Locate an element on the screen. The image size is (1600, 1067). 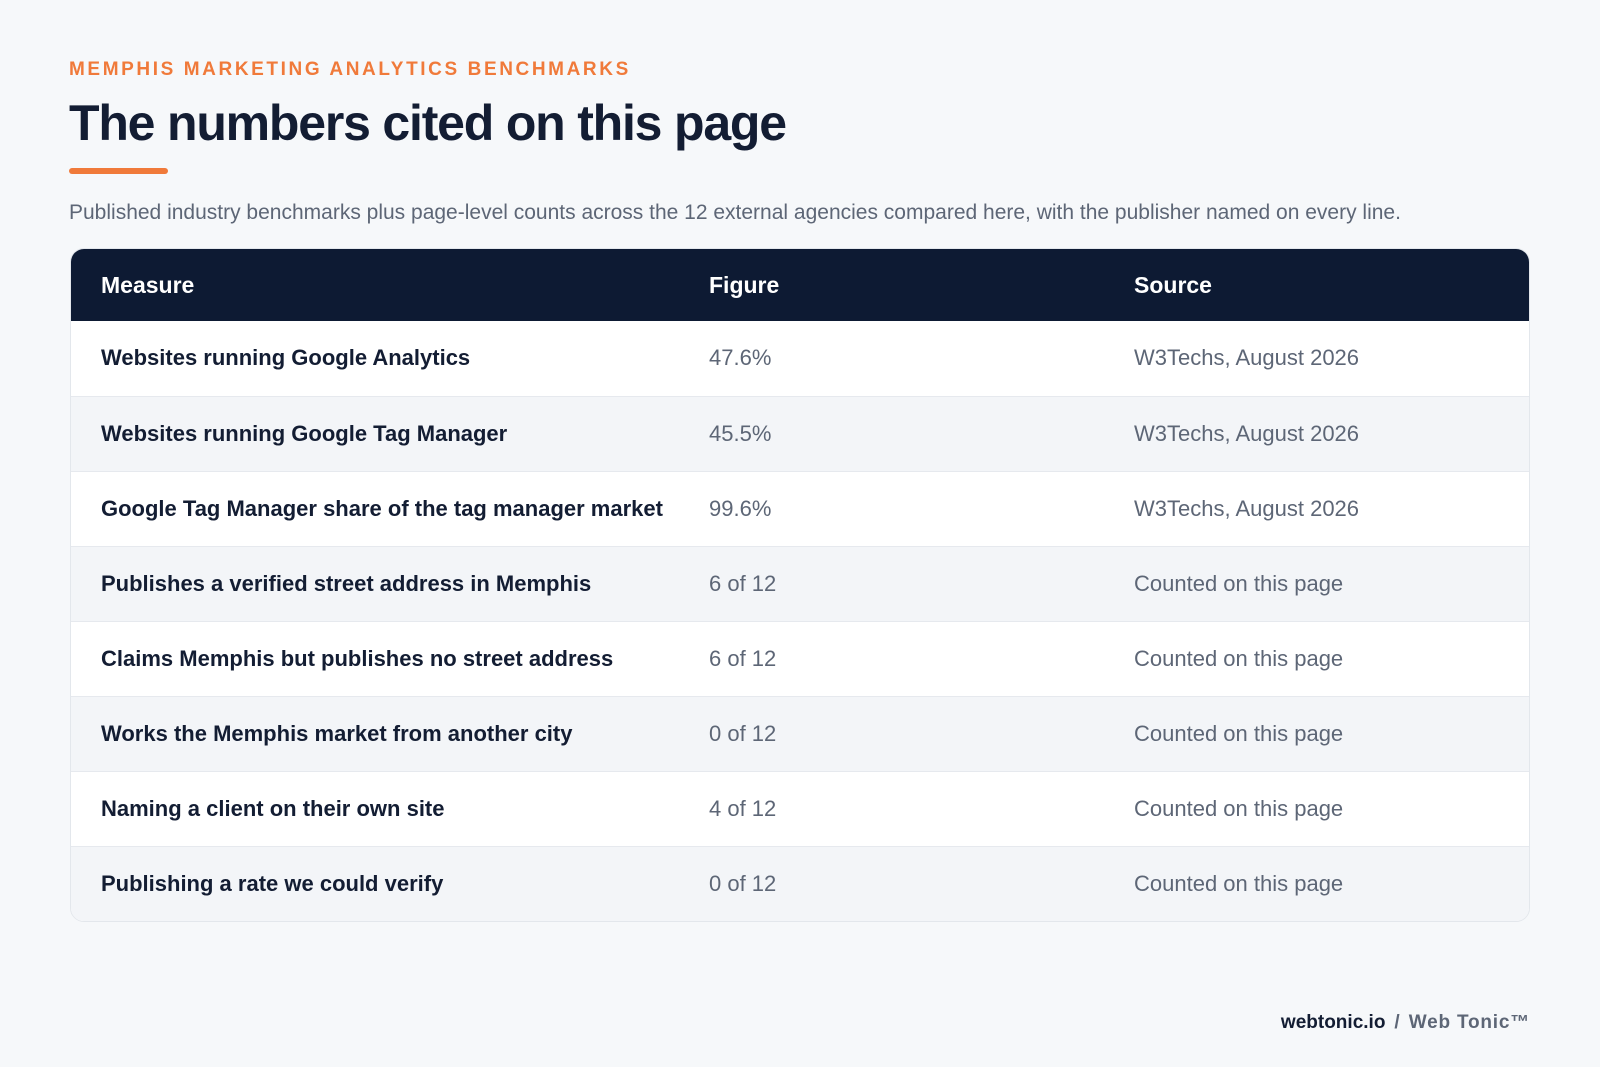
figure-cell: 45.5% is located at coordinates (740, 433).